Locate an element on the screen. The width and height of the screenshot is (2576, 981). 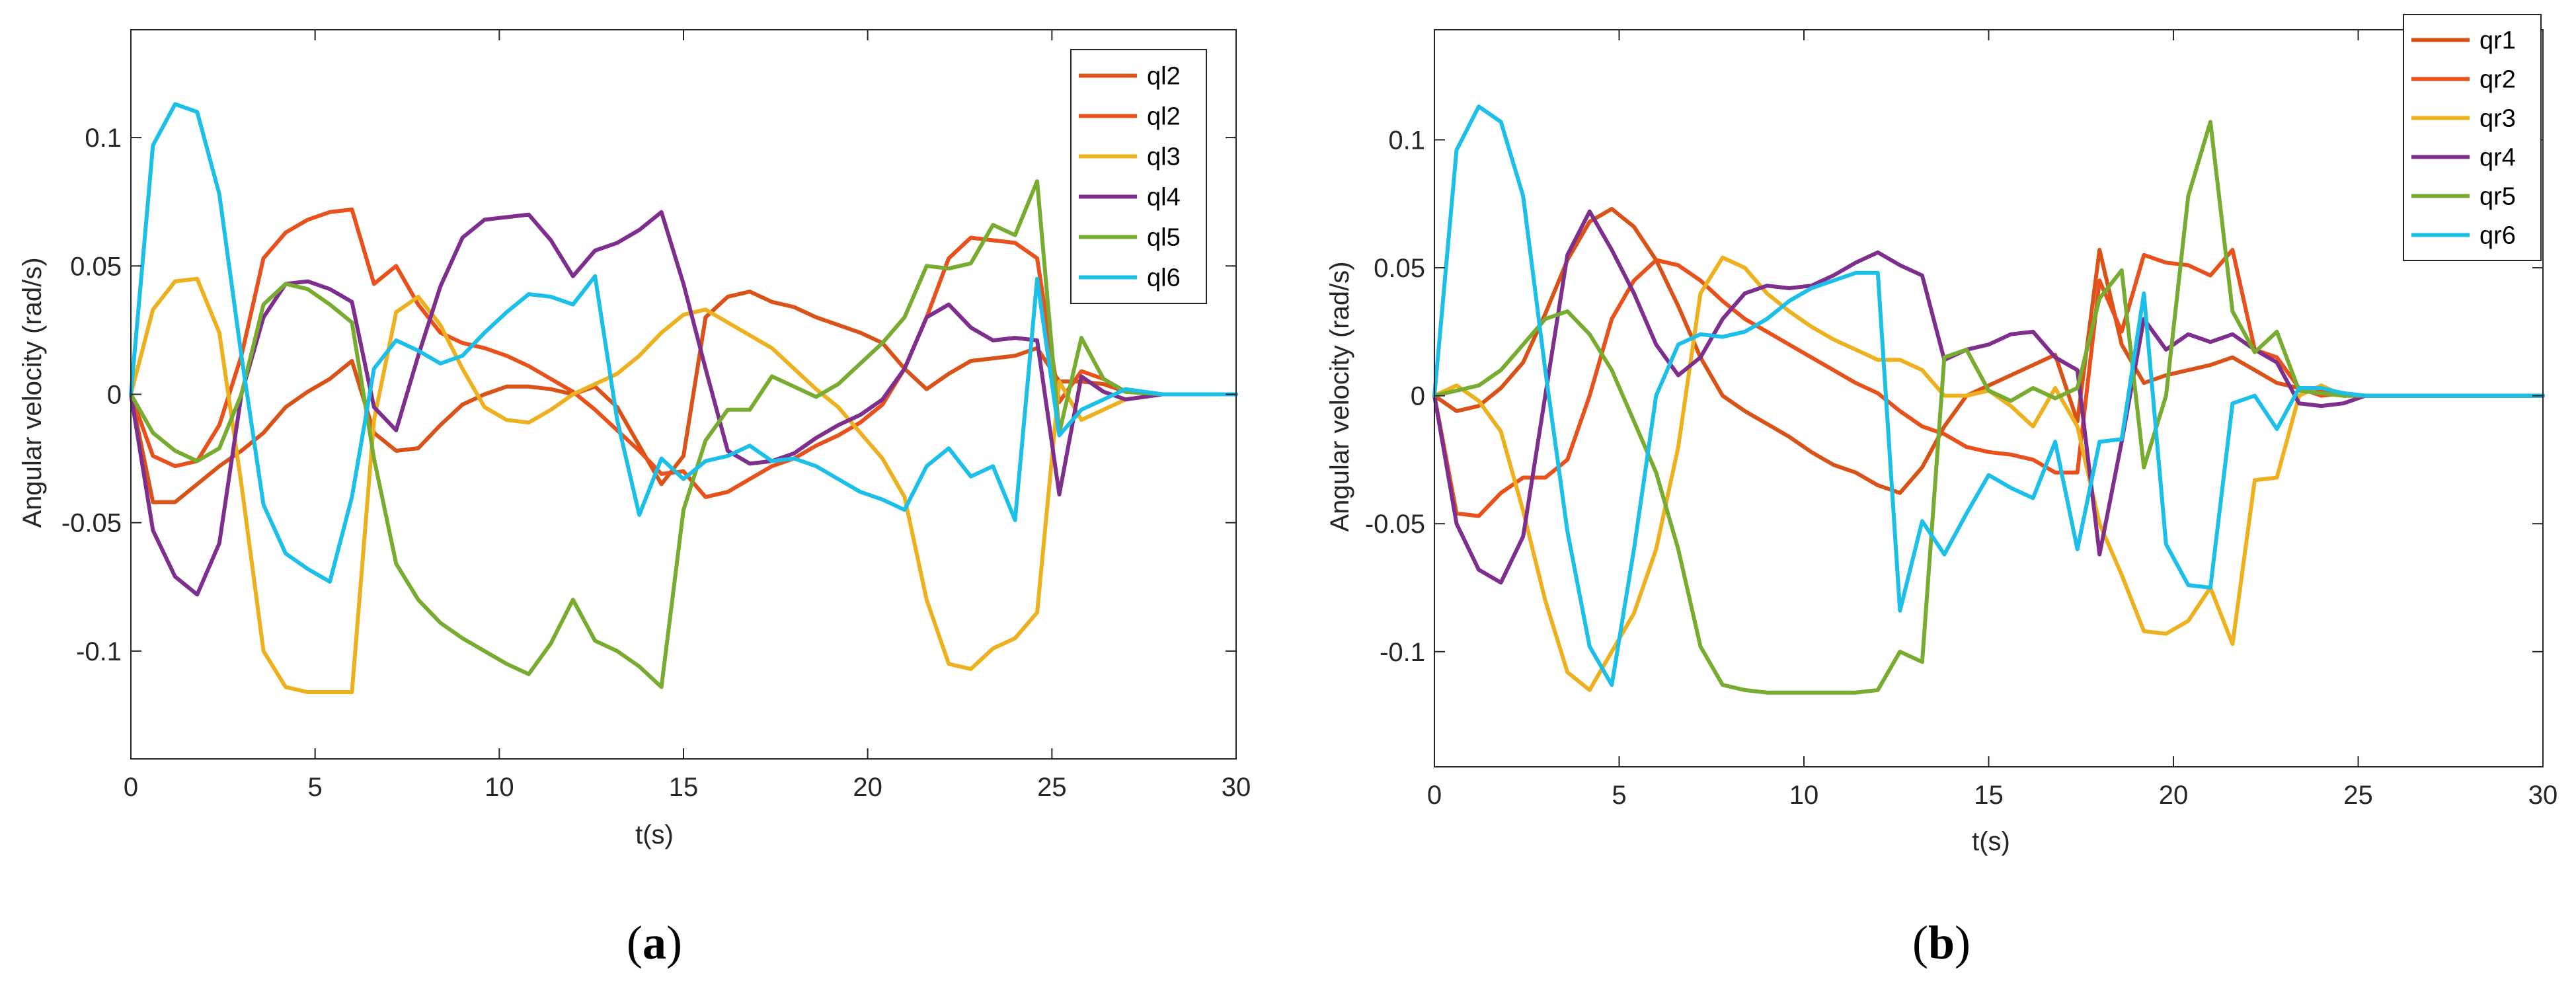
panel-b-y-tick-label-4: 0.1 is located at coordinates (1406, 140).